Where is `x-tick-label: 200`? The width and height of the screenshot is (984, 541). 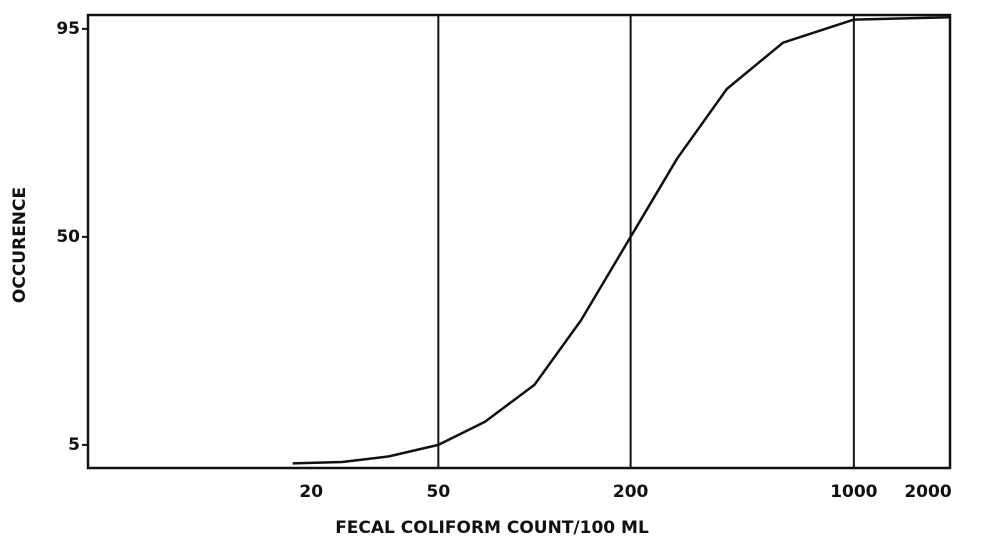
x-tick-label: 200 is located at coordinates (631, 492).